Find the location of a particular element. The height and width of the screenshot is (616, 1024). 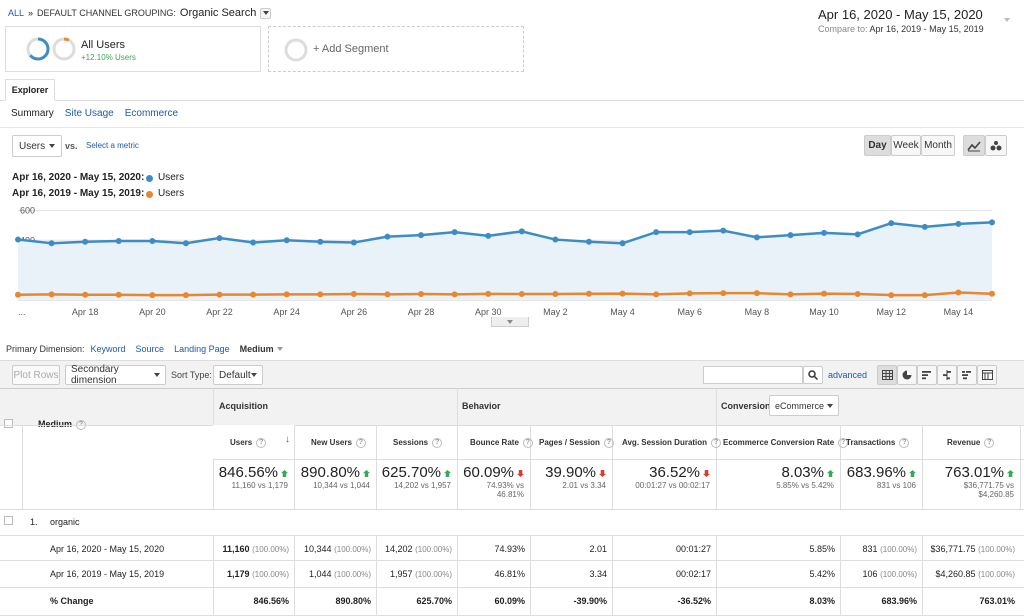

dimension-medium: Medium is located at coordinates (261, 349).